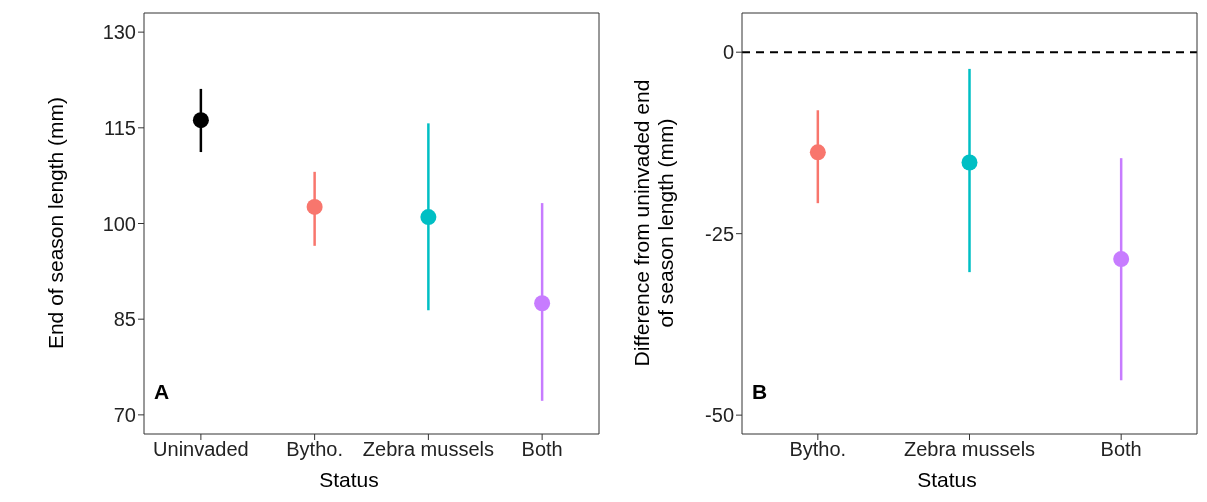 Image resolution: width=1207 pixels, height=502 pixels. What do you see at coordinates (728, 52) in the screenshot?
I see `y-tick-label: 0` at bounding box center [728, 52].